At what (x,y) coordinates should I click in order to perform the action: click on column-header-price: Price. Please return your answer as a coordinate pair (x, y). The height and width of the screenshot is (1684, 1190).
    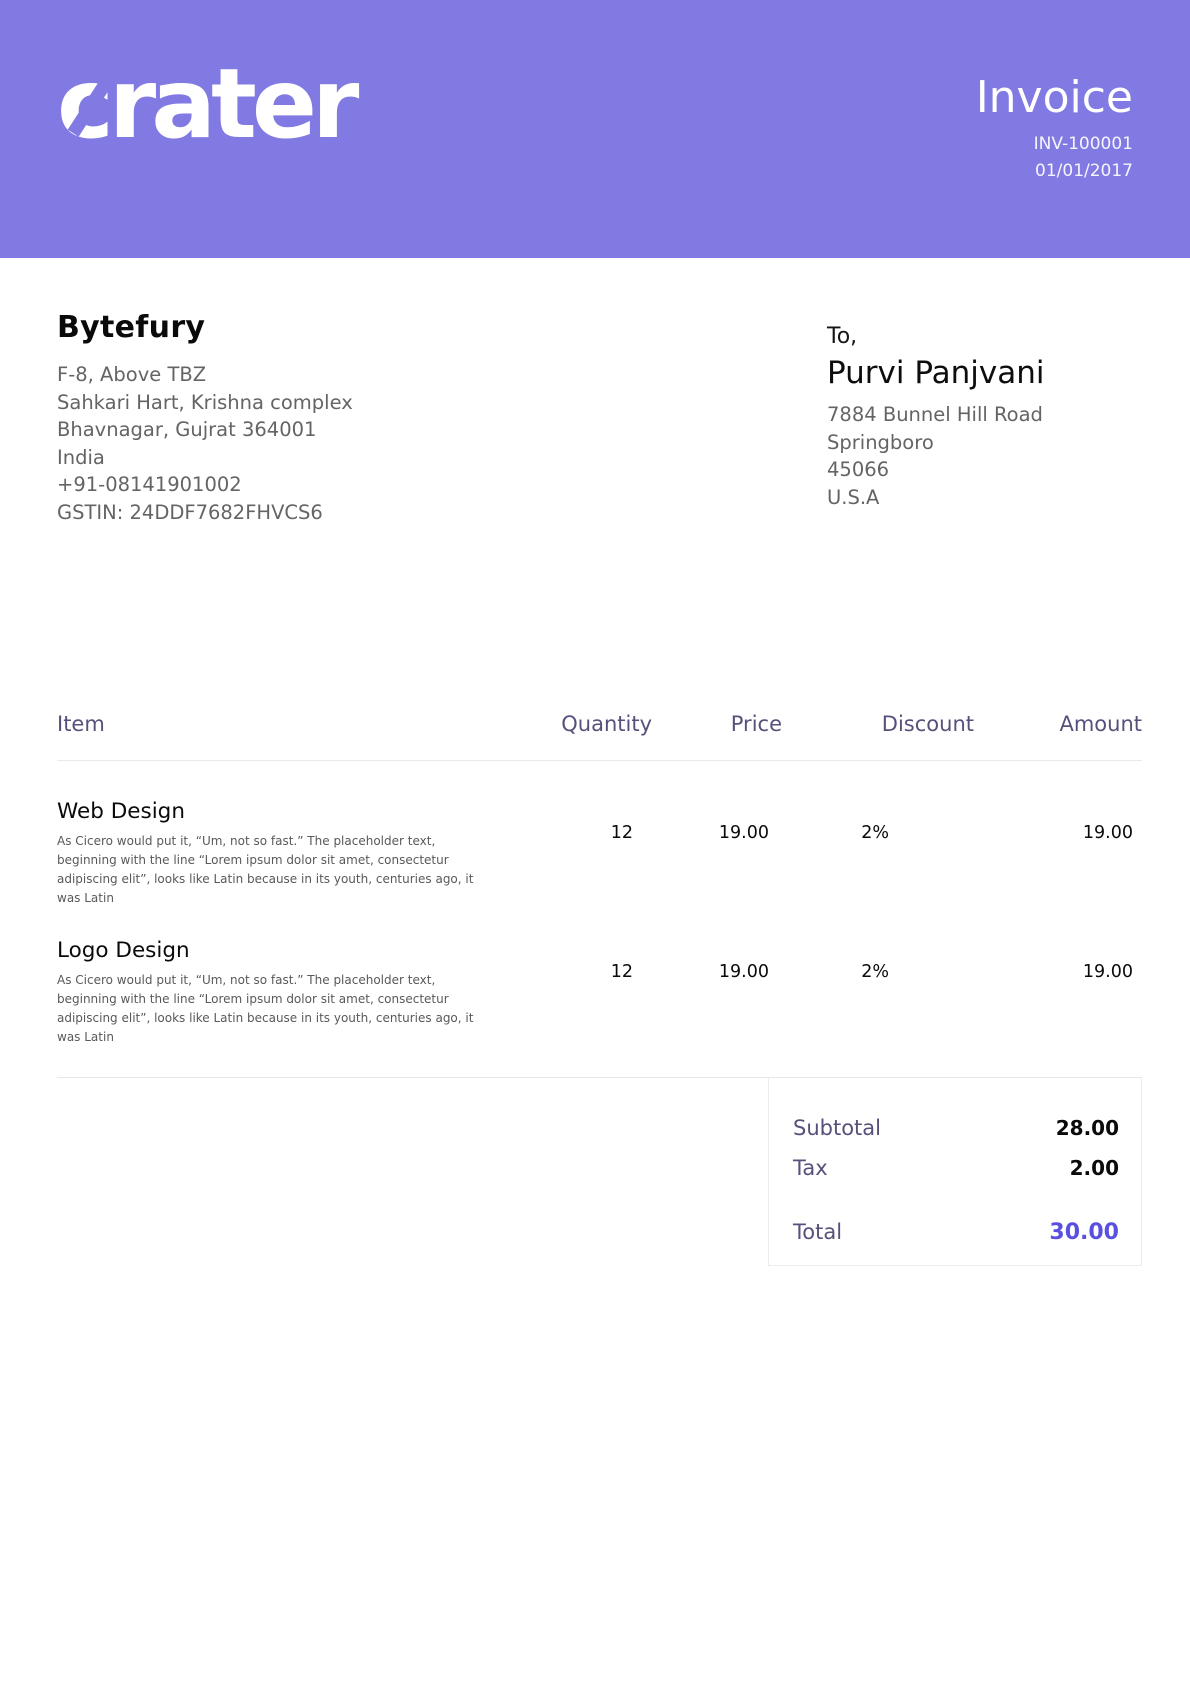
    Looking at the image, I should click on (756, 724).